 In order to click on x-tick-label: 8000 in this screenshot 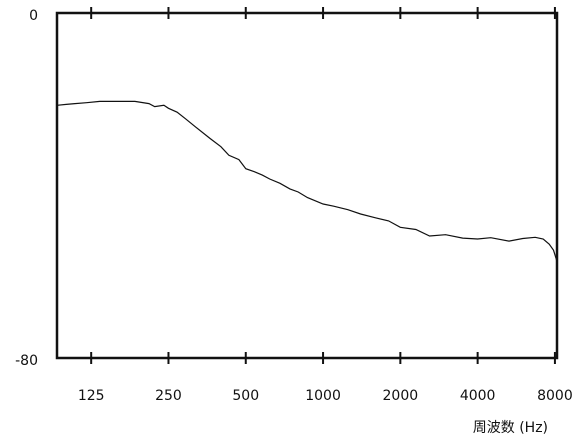, I will do `click(555, 396)`.